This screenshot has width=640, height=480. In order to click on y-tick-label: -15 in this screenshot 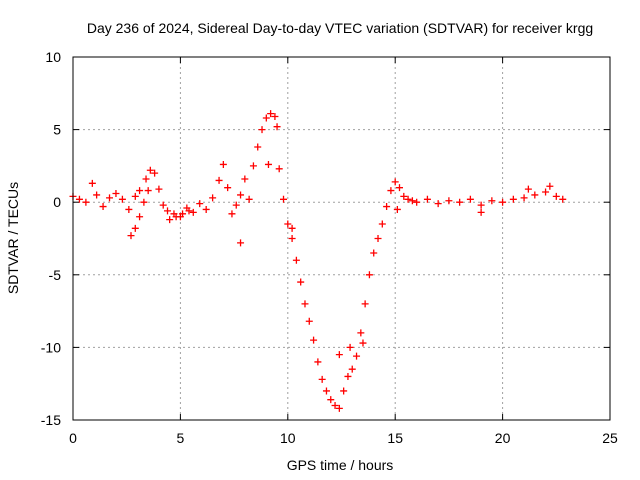, I will do `click(51, 420)`.